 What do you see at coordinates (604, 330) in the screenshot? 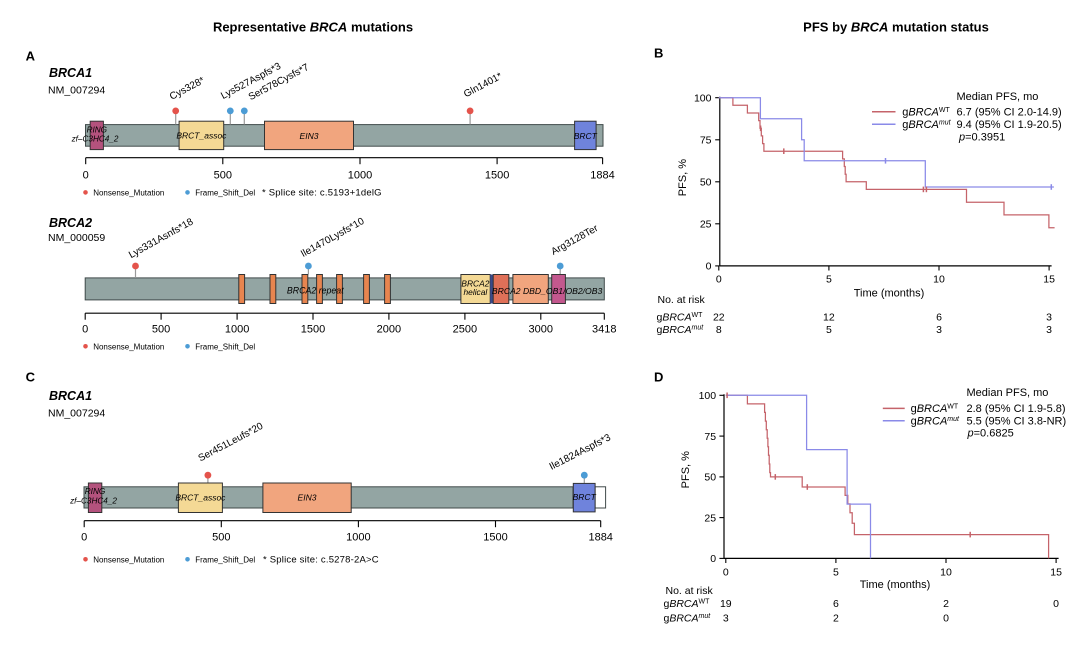
I see `svg-text: 3418` at bounding box center [604, 330].